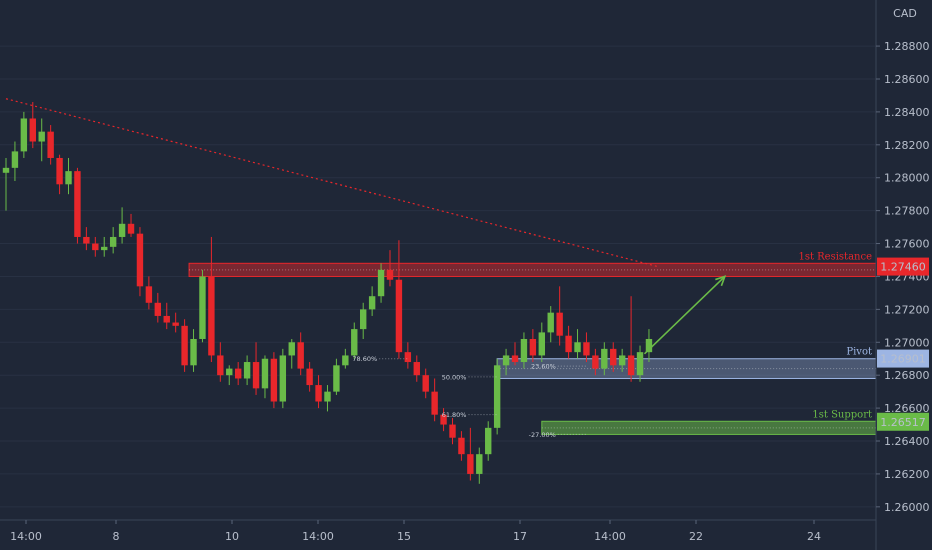 The height and width of the screenshot is (550, 932). Describe the element at coordinates (470, 397) in the screenshot. I see `fib-labels-layer: 78.60% 50.00% 23.60% 61.80% -27.00%` at that location.